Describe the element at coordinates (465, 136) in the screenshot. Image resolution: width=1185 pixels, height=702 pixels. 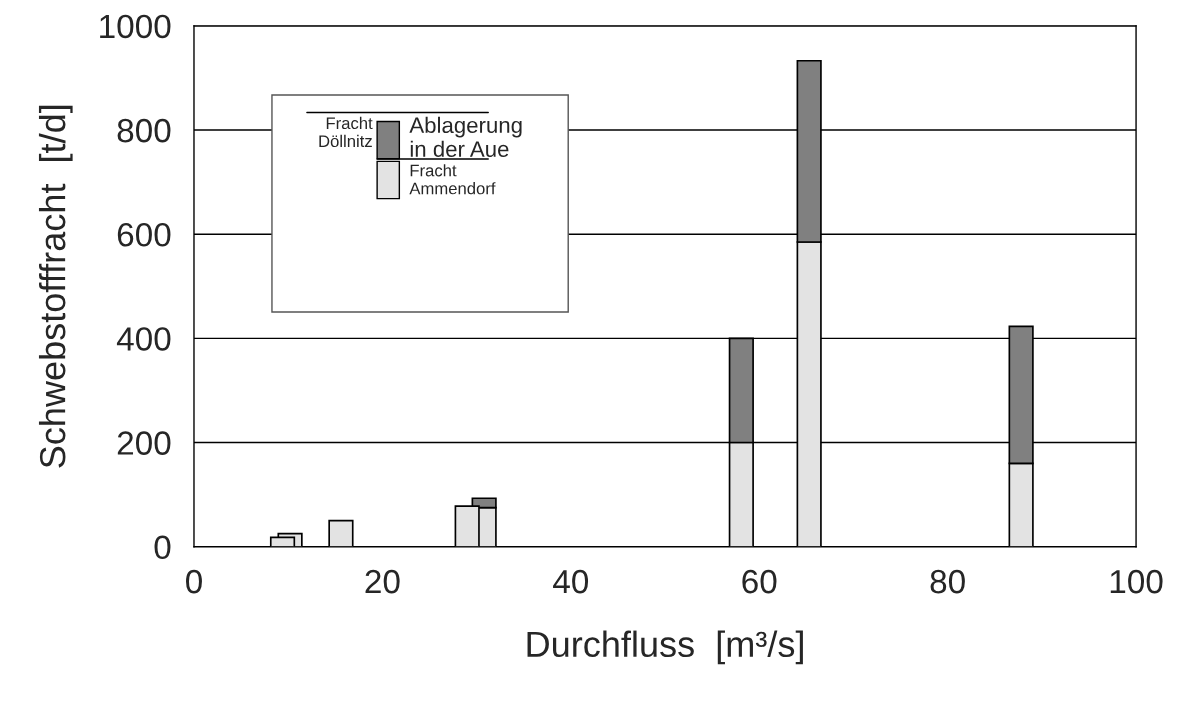
I see `legend-label: Ablagerung in der Aue` at that location.